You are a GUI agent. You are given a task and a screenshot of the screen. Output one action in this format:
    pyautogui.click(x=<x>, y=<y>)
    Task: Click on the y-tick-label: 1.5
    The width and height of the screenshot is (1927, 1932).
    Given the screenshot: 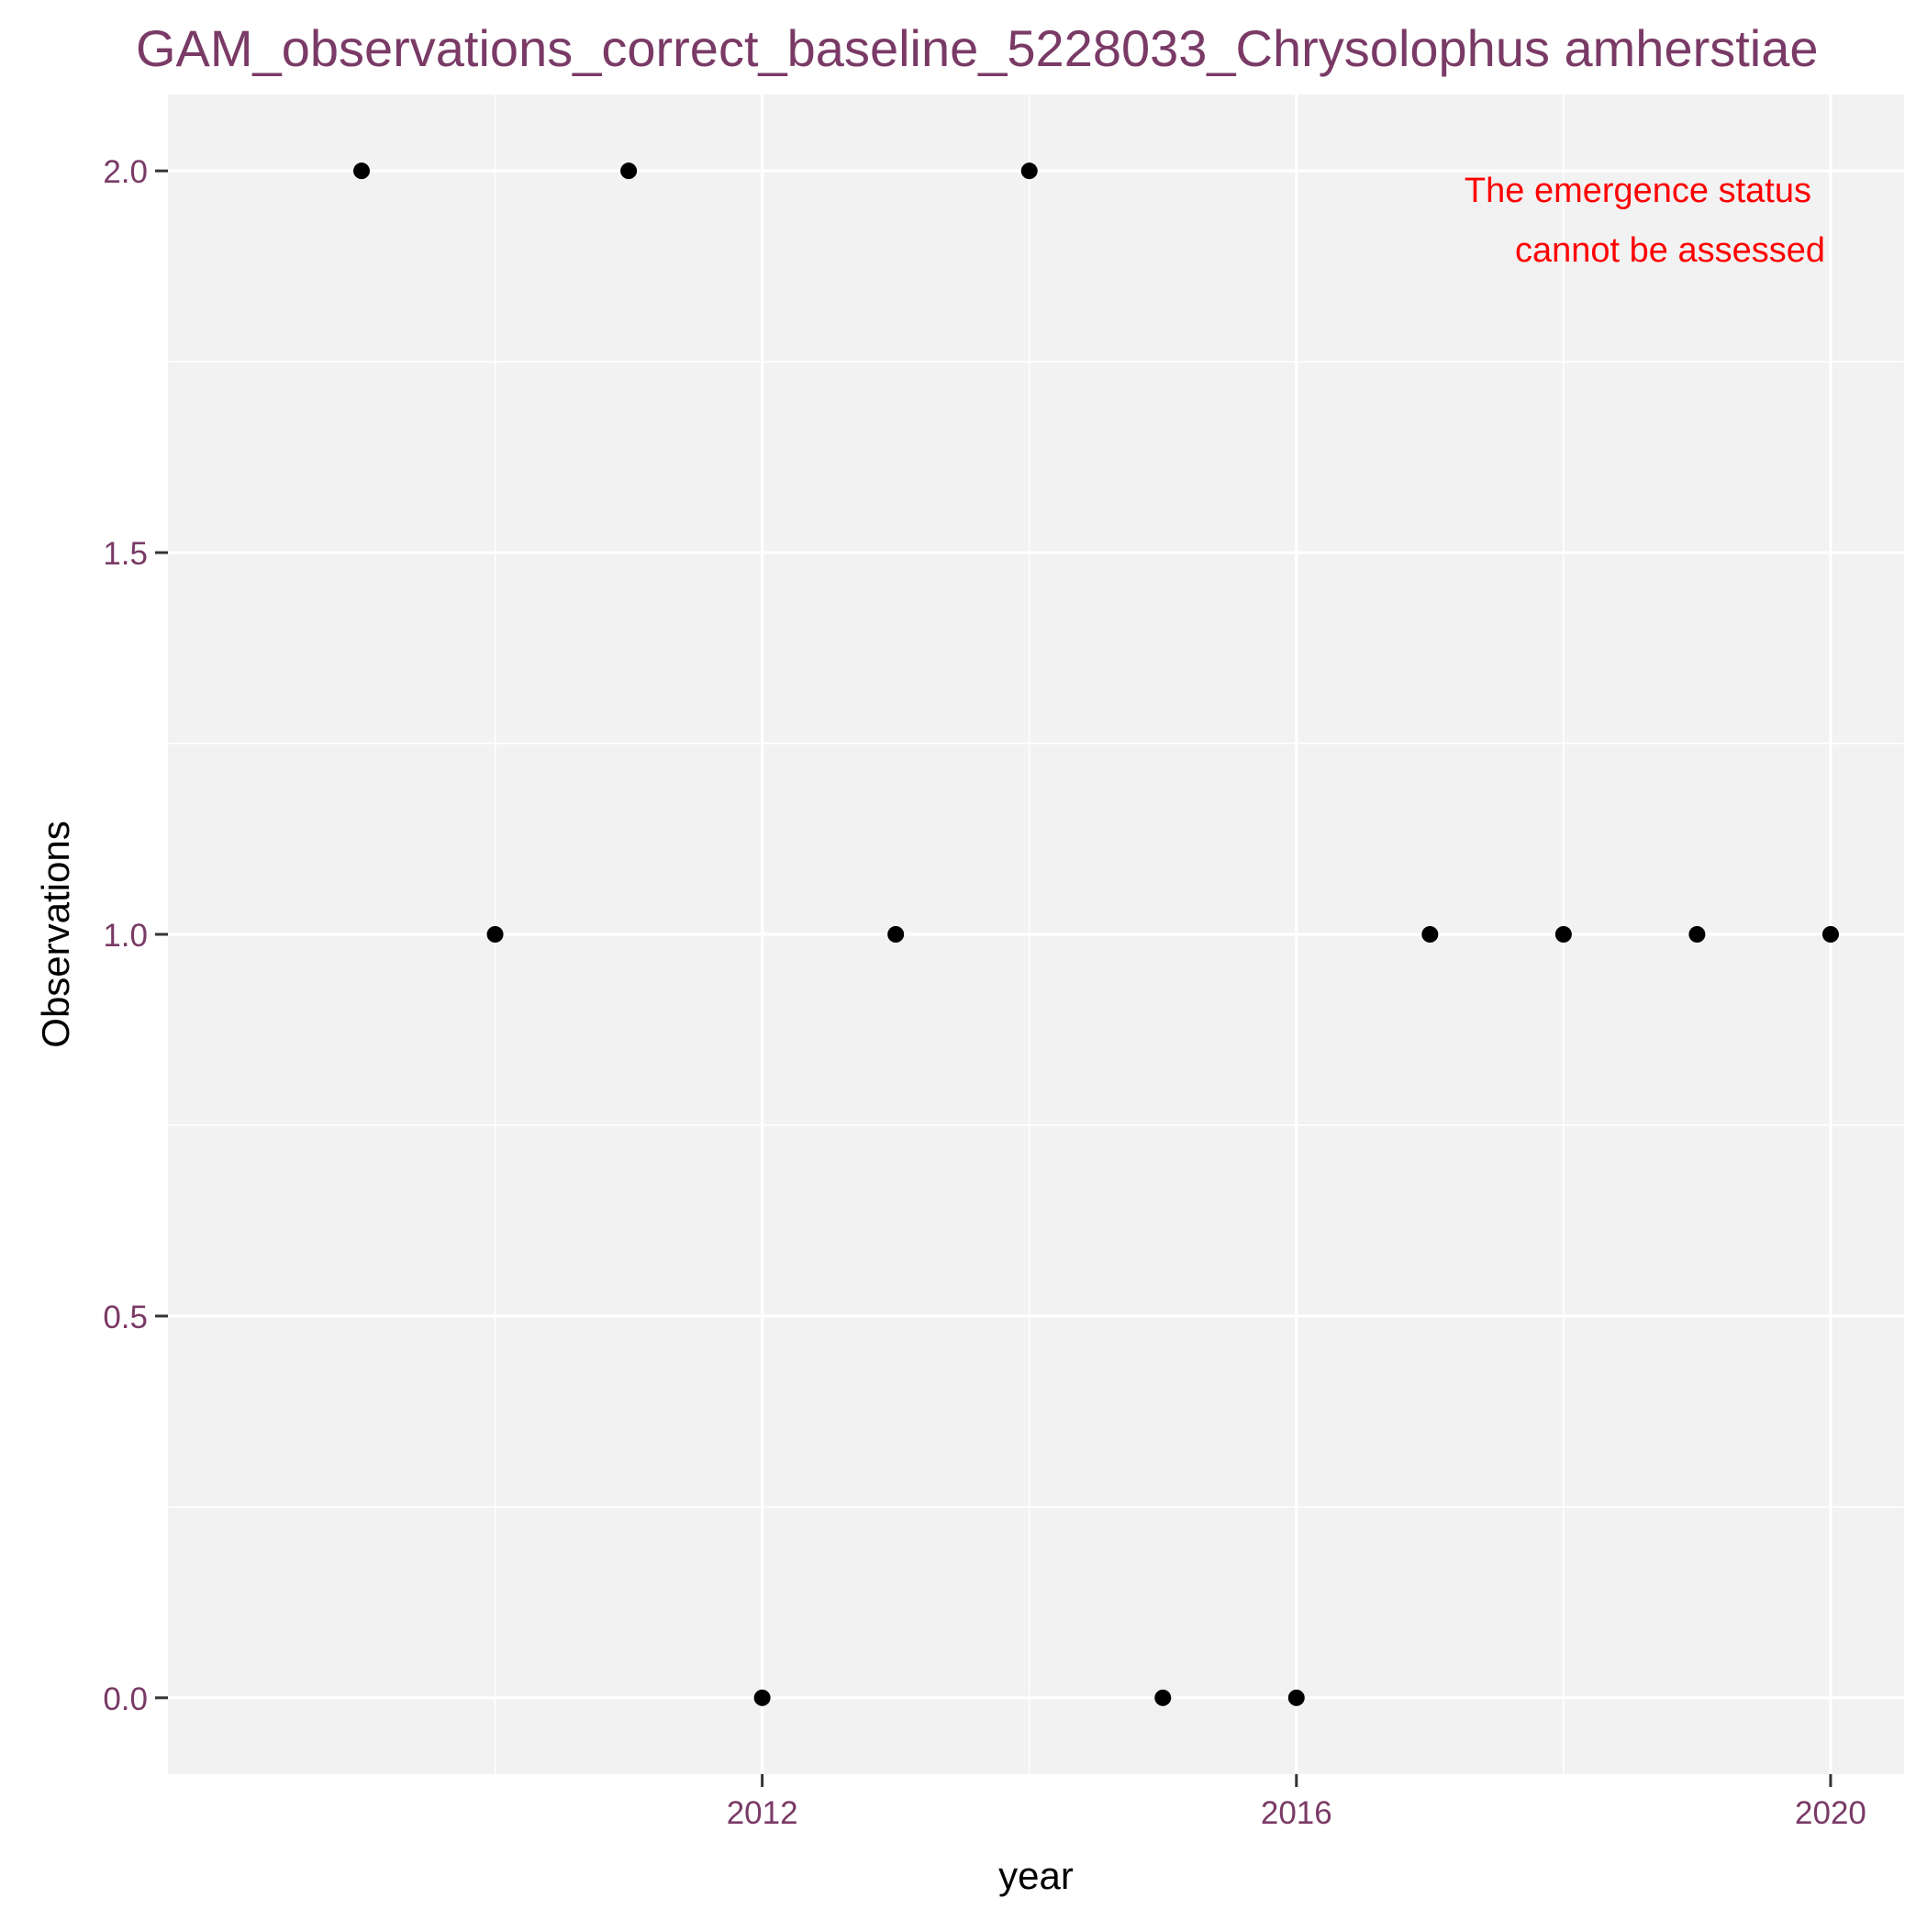 What is the action you would take?
    pyautogui.click(x=125, y=554)
    